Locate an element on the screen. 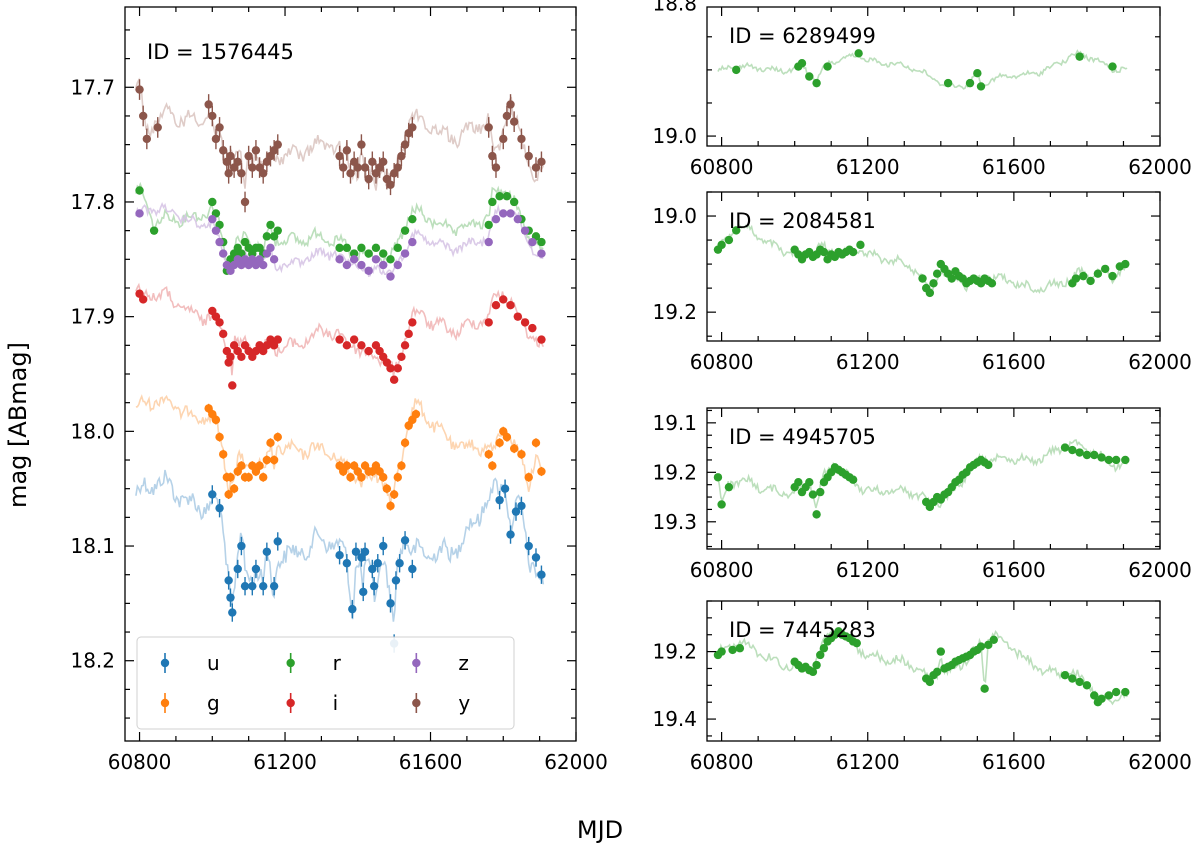  y-tick-label: 19.0 is located at coordinates (674, 216).